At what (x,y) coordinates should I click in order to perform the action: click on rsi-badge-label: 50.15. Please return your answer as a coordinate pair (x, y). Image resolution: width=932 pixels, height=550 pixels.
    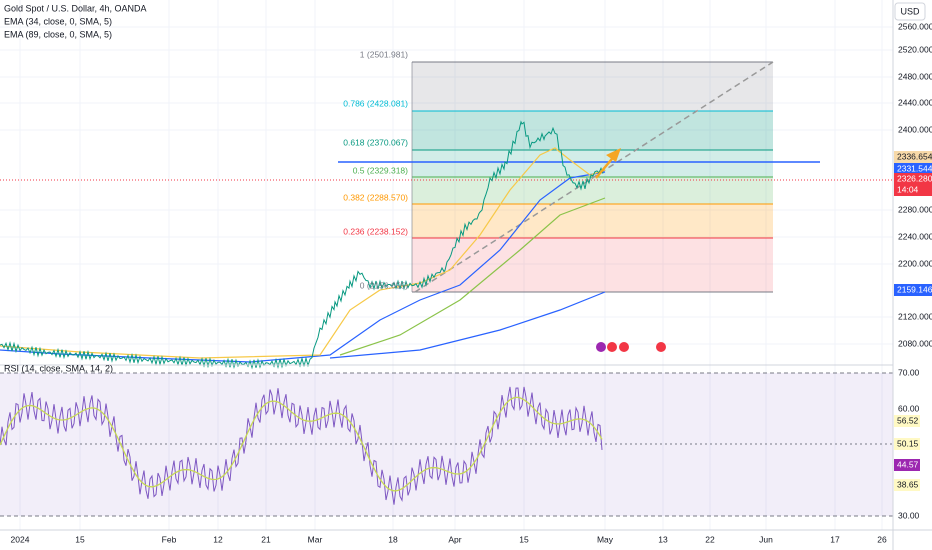
    Looking at the image, I should click on (908, 443).